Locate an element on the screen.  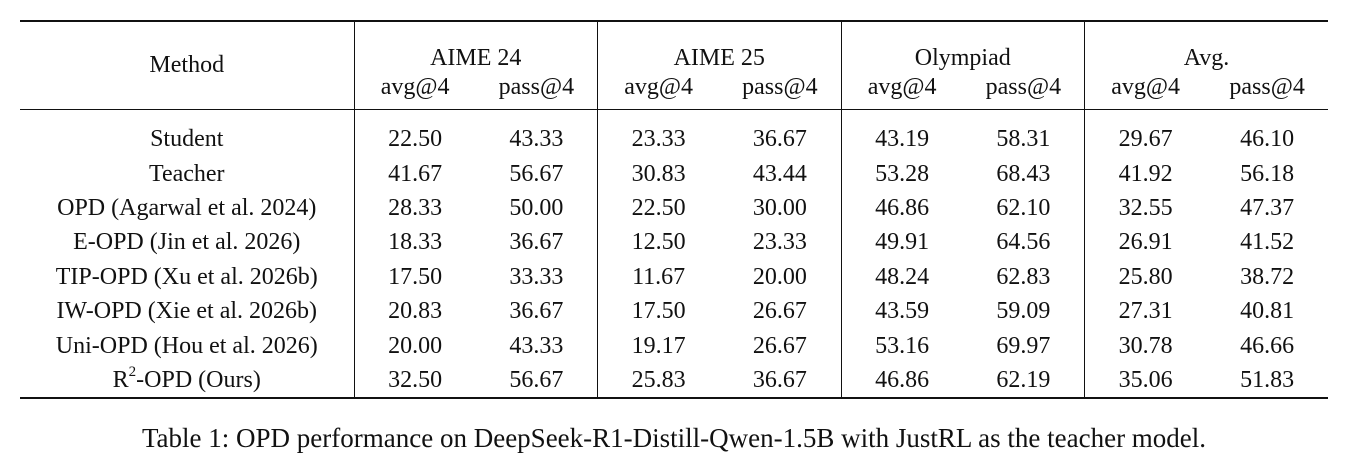
value-cell: 69.97 is located at coordinates (1023, 345).